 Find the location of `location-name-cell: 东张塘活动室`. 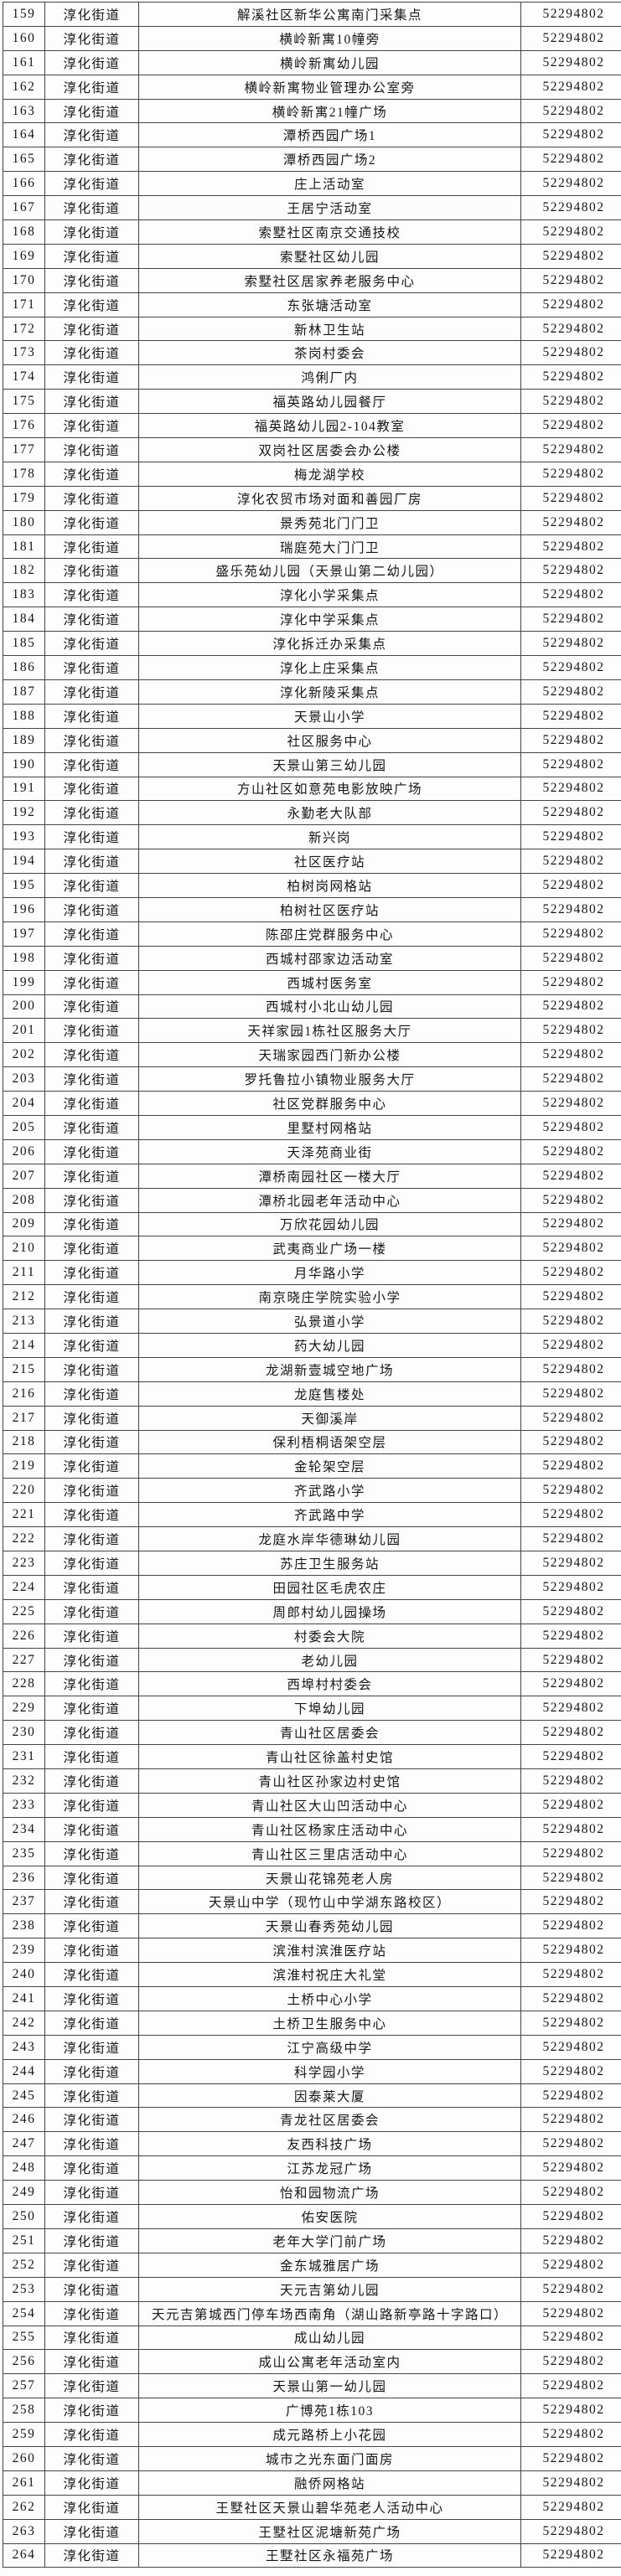

location-name-cell: 东张塘活动室 is located at coordinates (329, 304).